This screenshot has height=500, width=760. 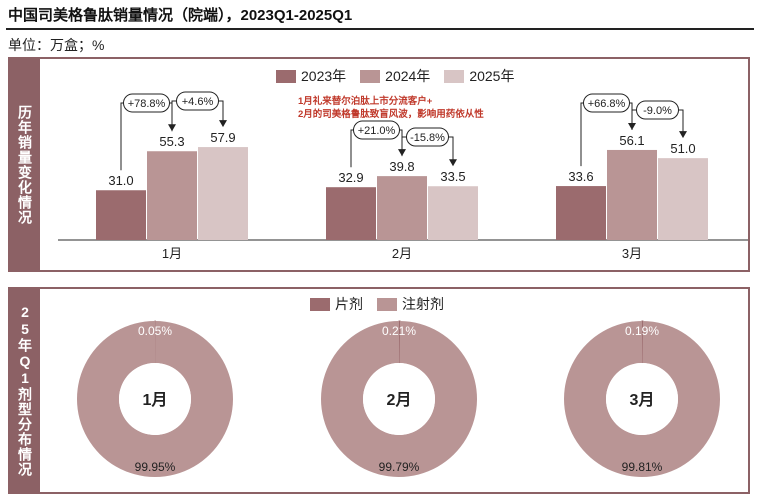 I want to click on annotation-note: 1月礼来替尔泊肽上市分流客户+ 2月的司美格鲁肽致盲风波，影响用药依从性, so click(x=391, y=108).